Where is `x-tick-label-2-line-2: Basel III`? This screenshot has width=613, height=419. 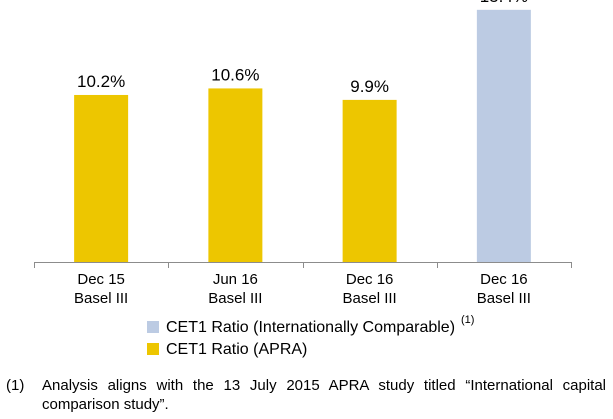
x-tick-label-2-line-2: Basel III is located at coordinates (235, 298).